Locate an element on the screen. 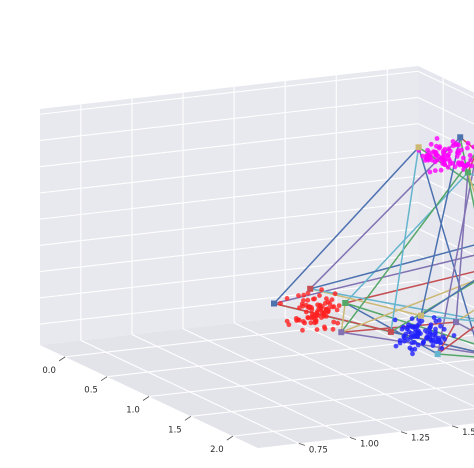  y-tick-label: 1.50 is located at coordinates (468, 433).